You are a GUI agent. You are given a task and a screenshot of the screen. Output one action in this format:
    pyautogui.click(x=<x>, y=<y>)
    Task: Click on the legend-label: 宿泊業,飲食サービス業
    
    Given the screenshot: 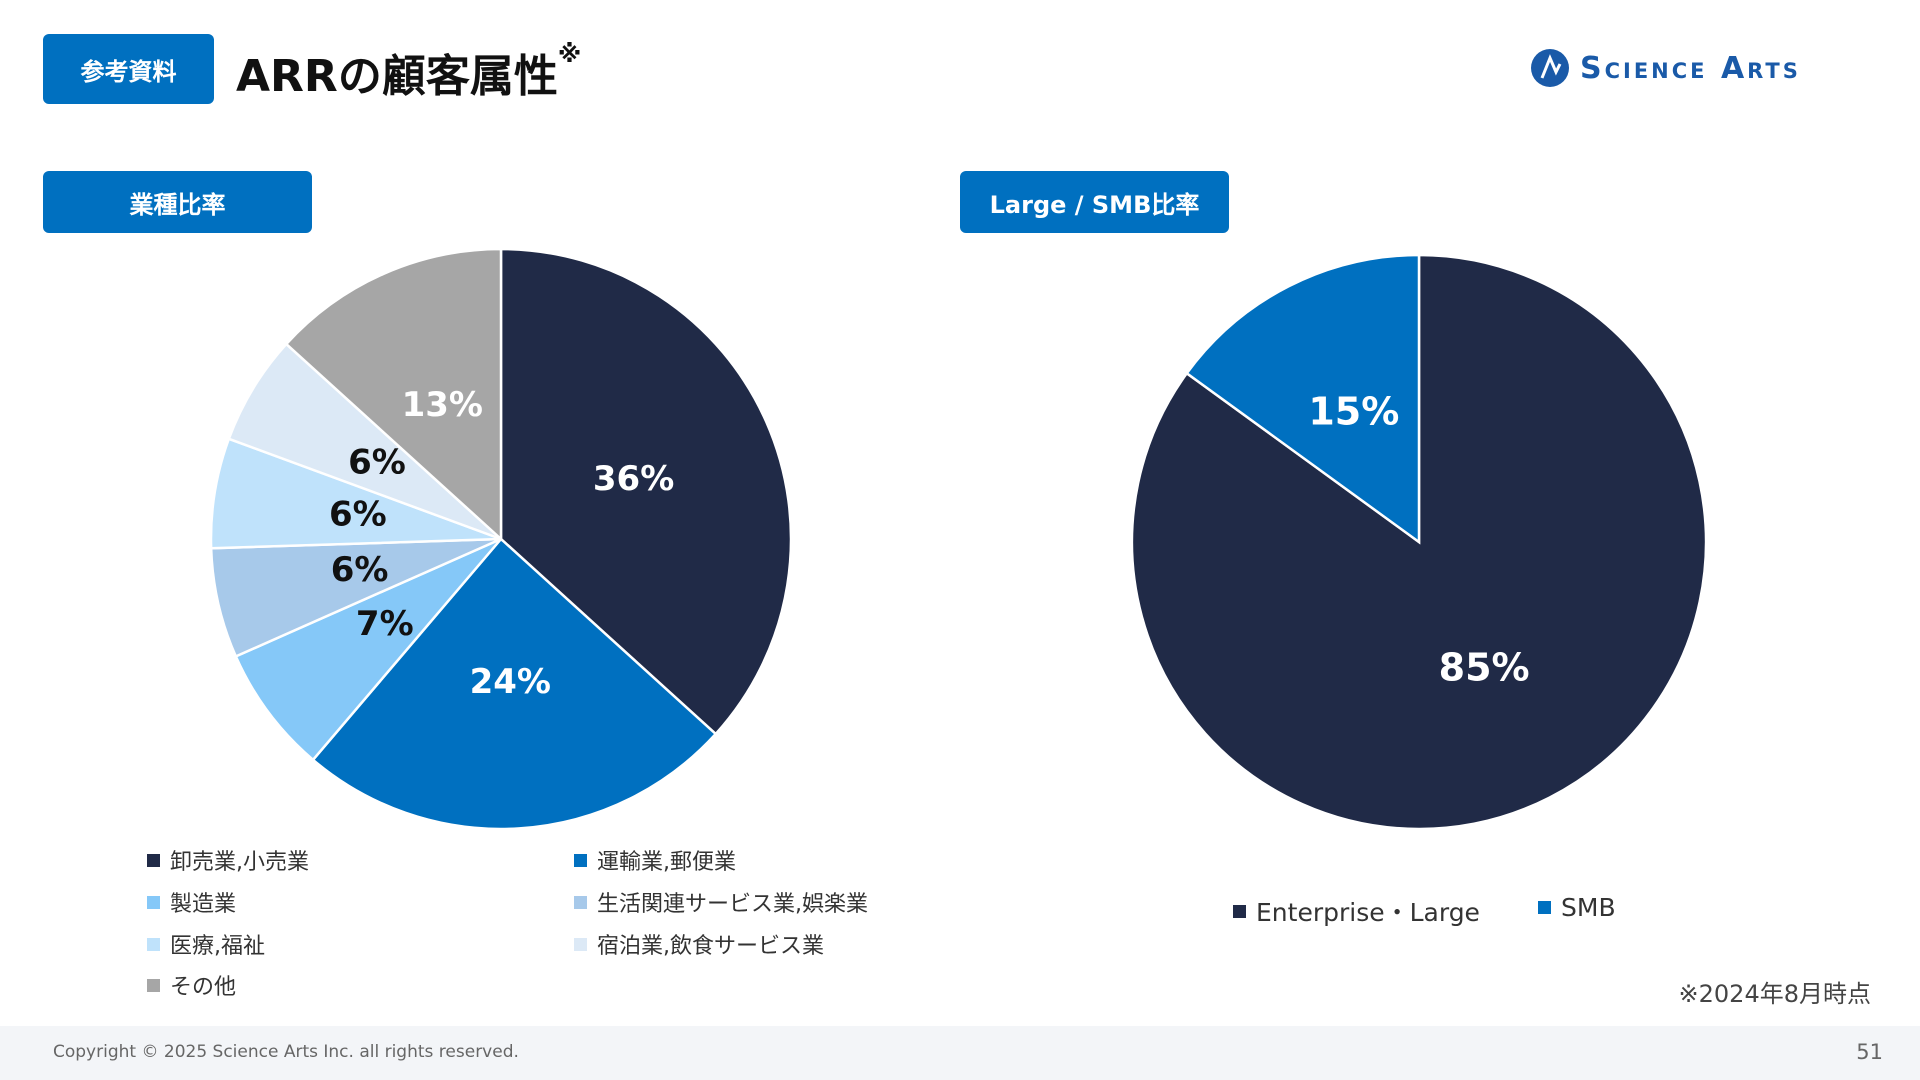 What is the action you would take?
    pyautogui.click(x=710, y=946)
    